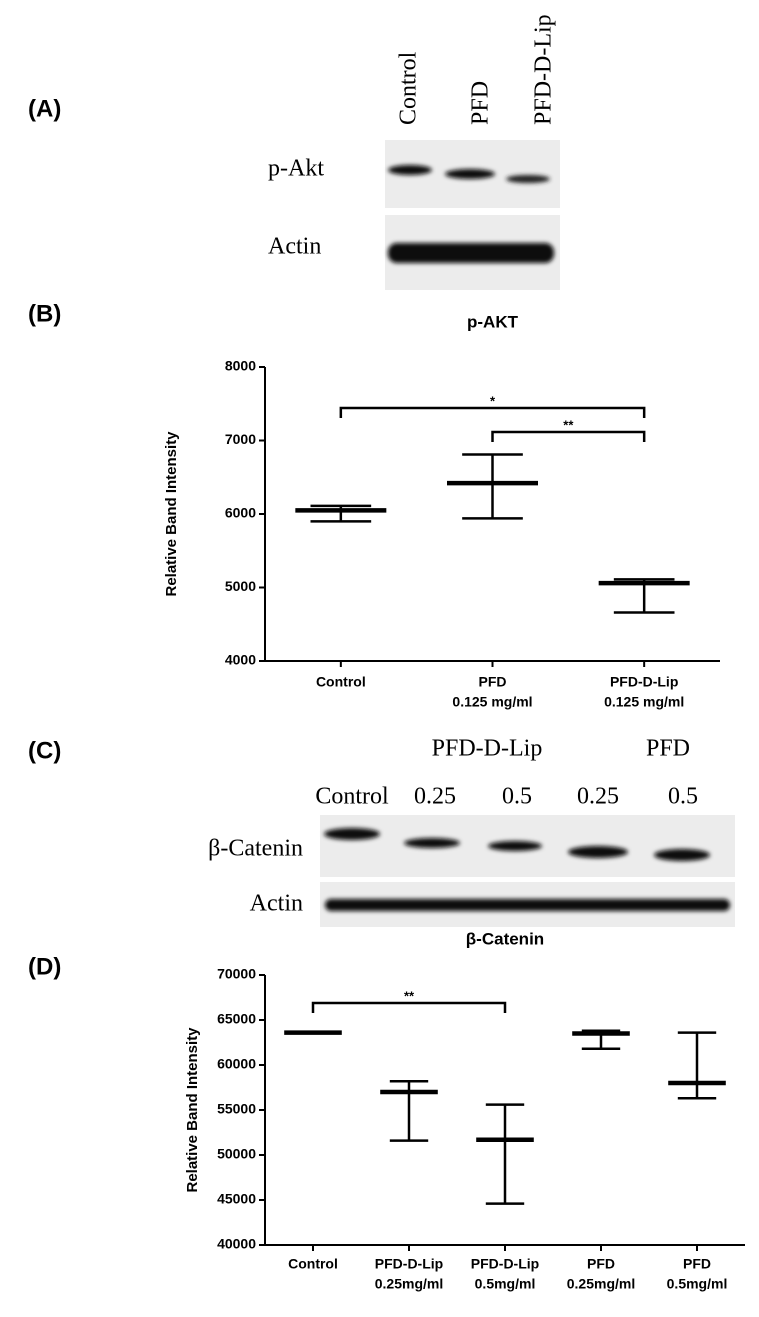 Image resolution: width=759 pixels, height=1317 pixels. What do you see at coordinates (240, 439) in the screenshot?
I see `y-tick-label: 7000` at bounding box center [240, 439].